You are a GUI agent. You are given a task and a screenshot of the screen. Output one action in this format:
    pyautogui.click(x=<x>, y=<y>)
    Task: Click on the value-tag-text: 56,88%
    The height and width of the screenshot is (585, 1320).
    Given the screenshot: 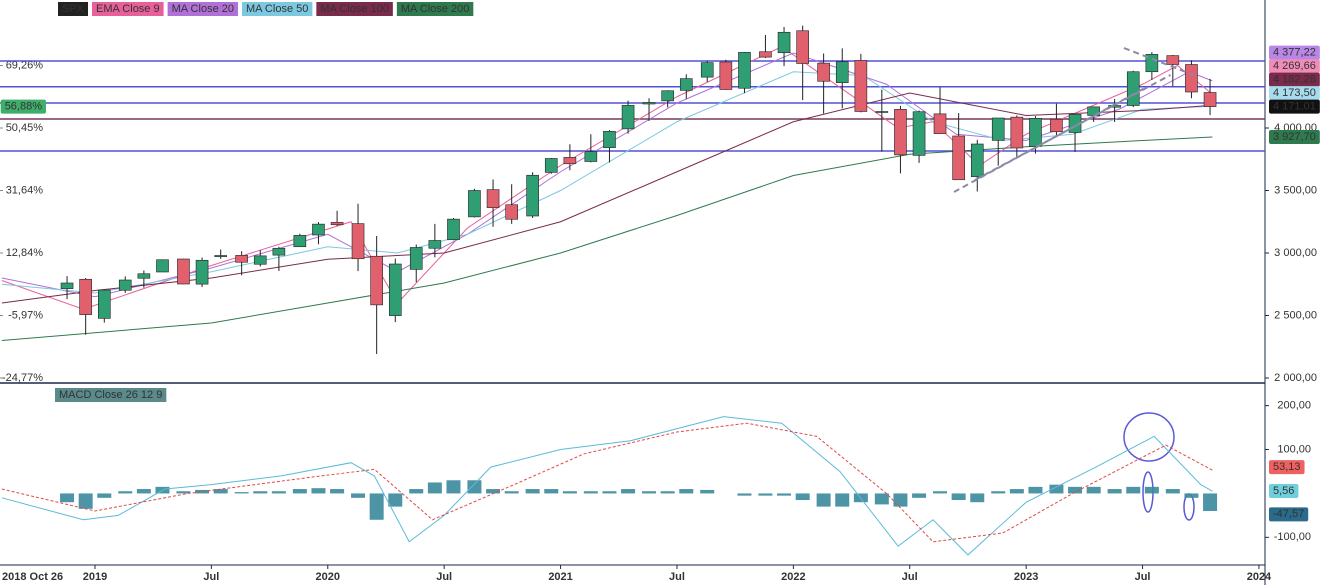 What is the action you would take?
    pyautogui.click(x=24, y=107)
    